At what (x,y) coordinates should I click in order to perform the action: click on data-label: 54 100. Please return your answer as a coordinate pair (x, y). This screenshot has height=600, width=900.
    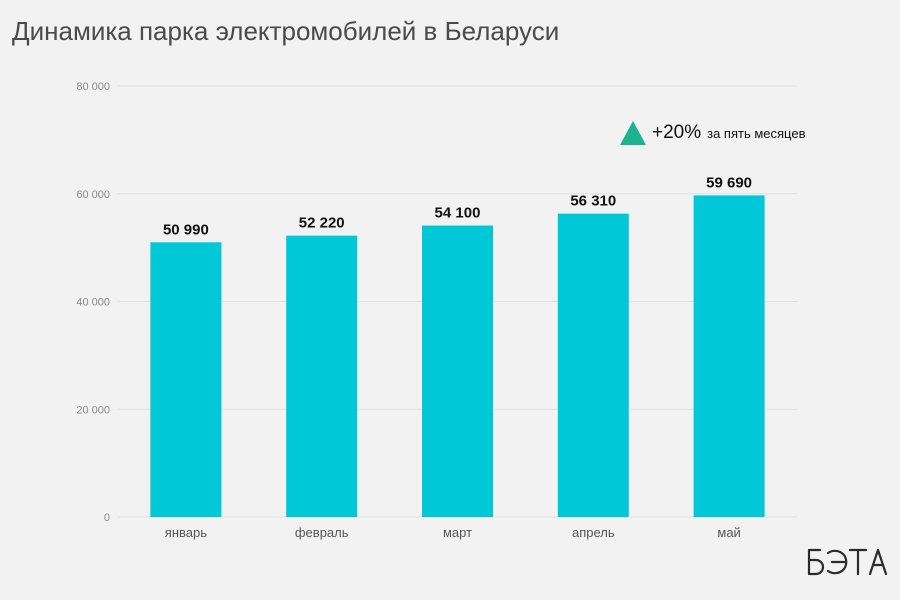
    Looking at the image, I should click on (458, 213).